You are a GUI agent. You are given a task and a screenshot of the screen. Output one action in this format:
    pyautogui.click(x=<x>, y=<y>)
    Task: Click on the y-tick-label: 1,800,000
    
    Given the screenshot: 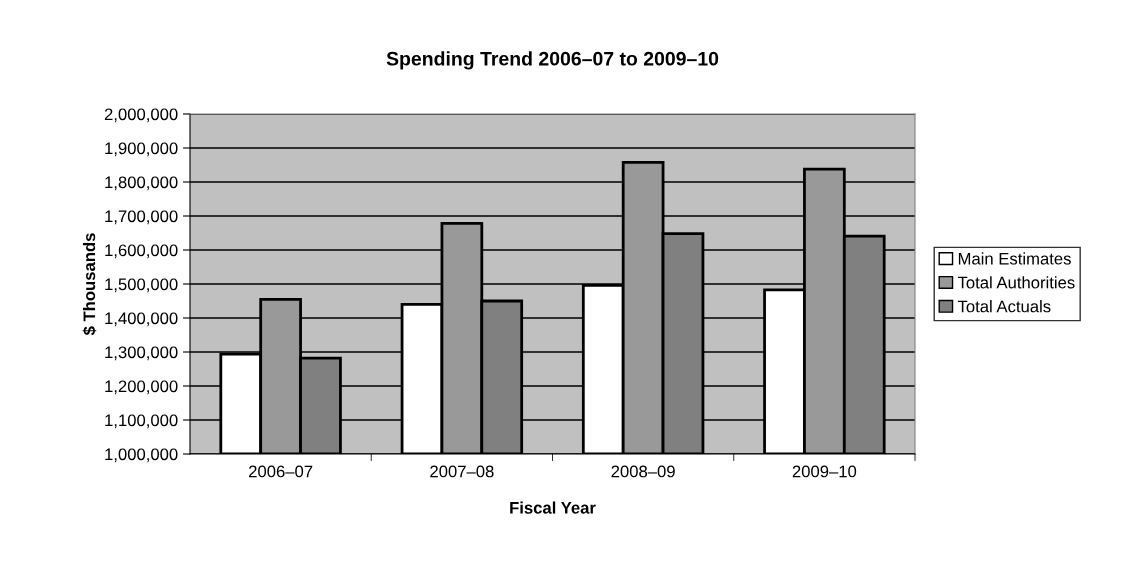 What is the action you would take?
    pyautogui.click(x=141, y=183)
    